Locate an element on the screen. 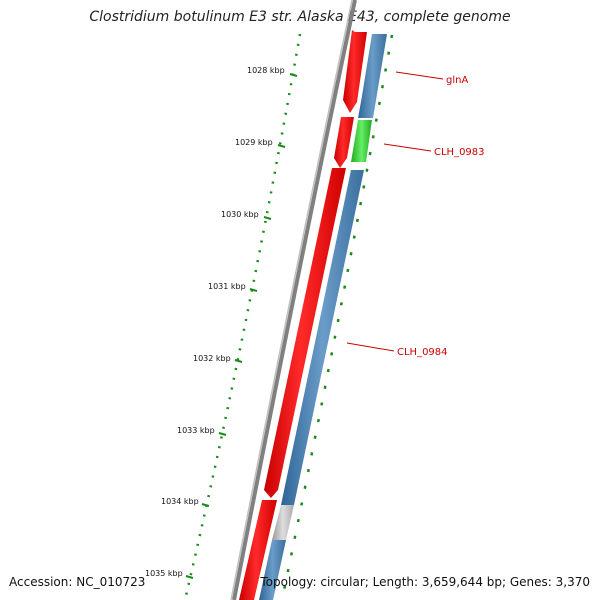 The image size is (600, 600). accession-label: Accession: NC_010723 is located at coordinates (77, 582).